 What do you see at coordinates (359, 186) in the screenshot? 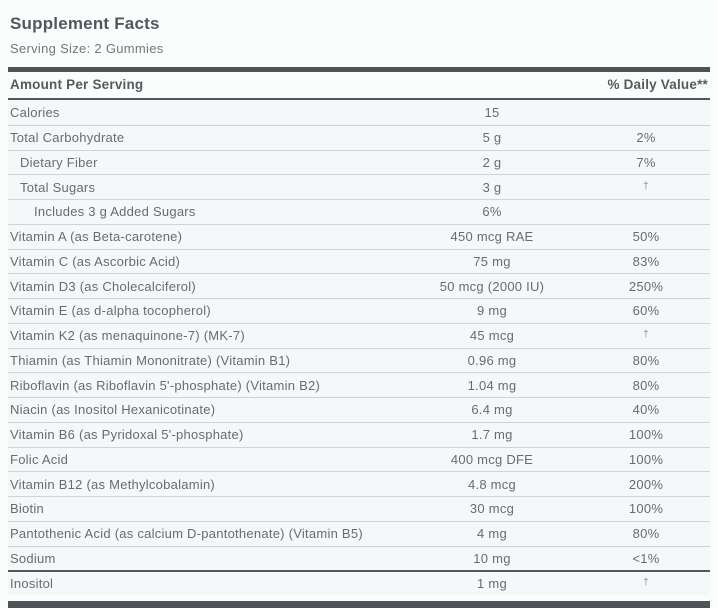
I see `table-row: Total Sugars 3 g †` at bounding box center [359, 186].